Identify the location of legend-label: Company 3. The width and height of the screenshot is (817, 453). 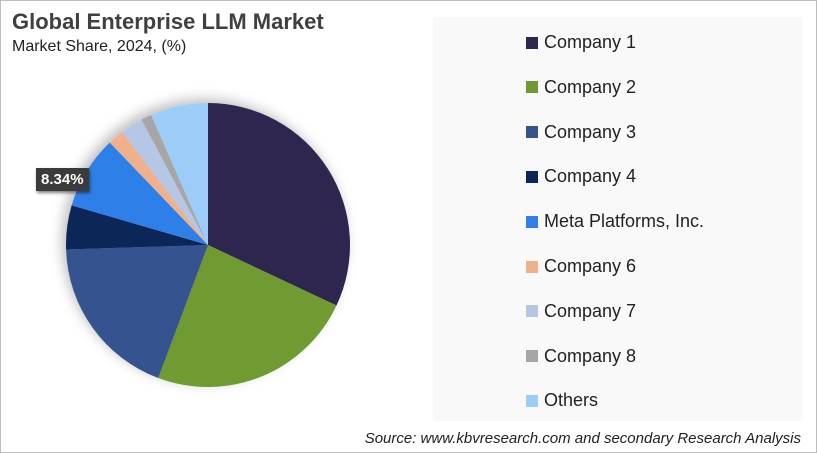
(590, 131).